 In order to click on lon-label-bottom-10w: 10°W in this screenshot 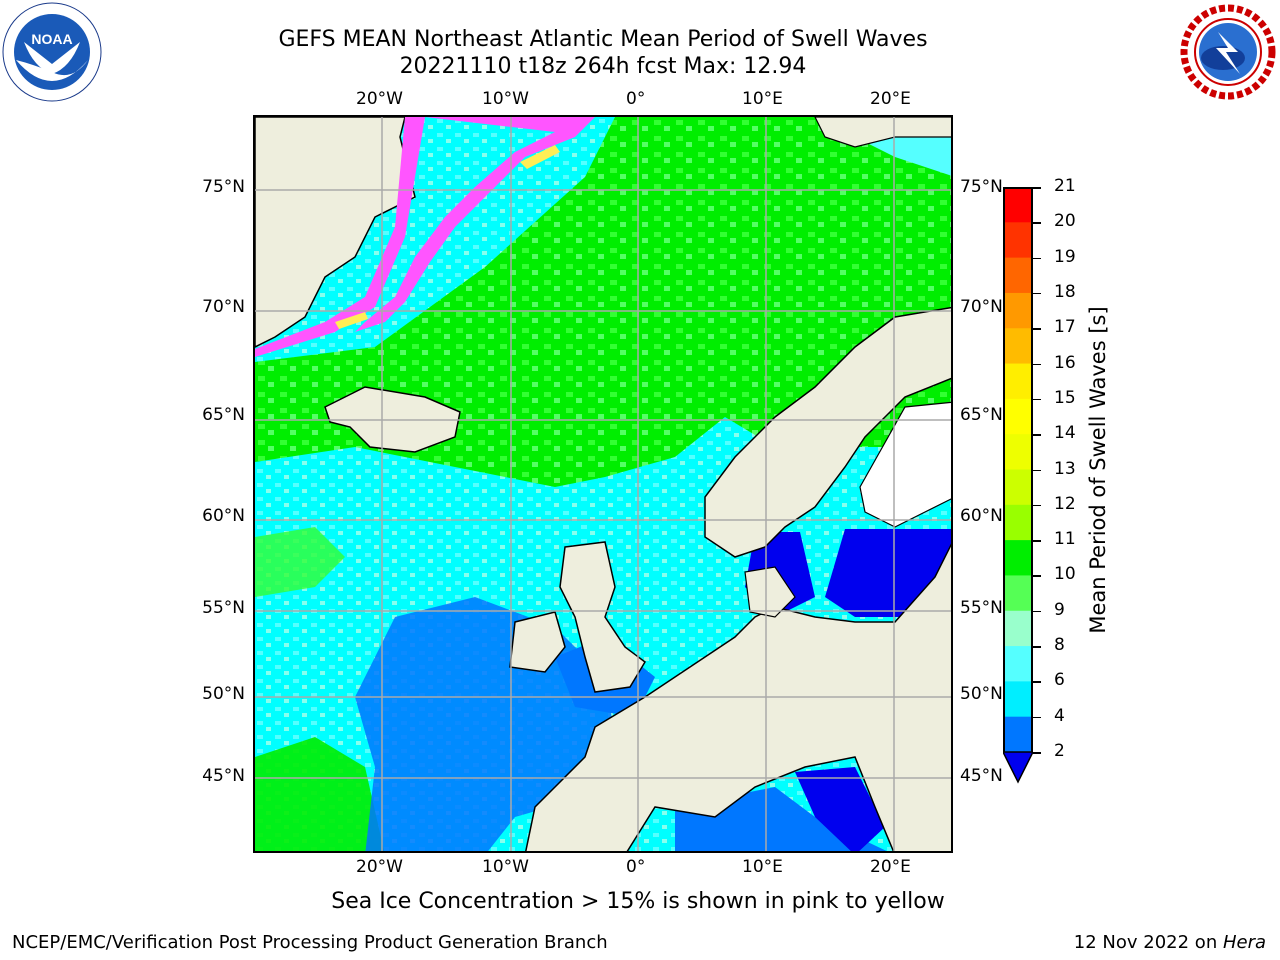, I will do `click(505, 867)`.